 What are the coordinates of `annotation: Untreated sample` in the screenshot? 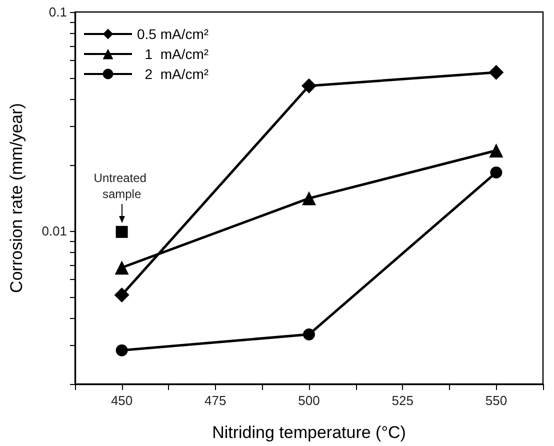 It's located at (122, 185).